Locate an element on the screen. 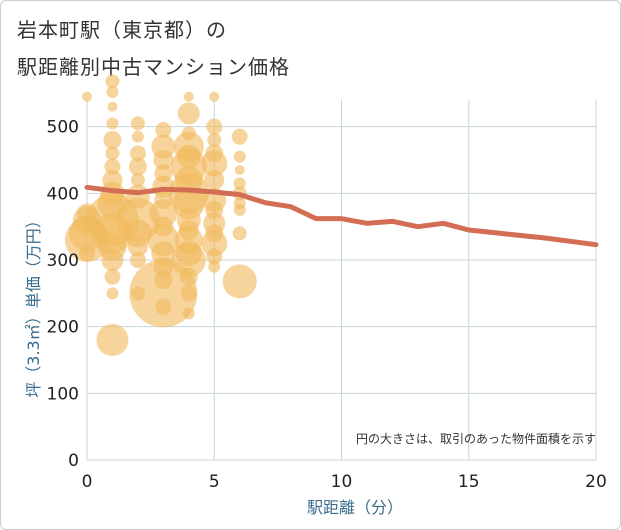 Image resolution: width=621 pixels, height=530 pixels. y-tick-label-500: 500 is located at coordinates (63, 128).